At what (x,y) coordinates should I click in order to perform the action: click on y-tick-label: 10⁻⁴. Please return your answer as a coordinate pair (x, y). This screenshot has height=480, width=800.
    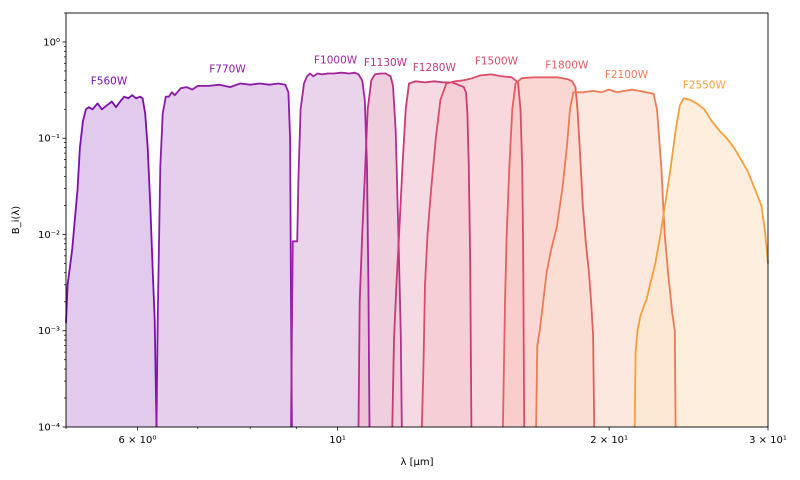
    Looking at the image, I should click on (49, 428).